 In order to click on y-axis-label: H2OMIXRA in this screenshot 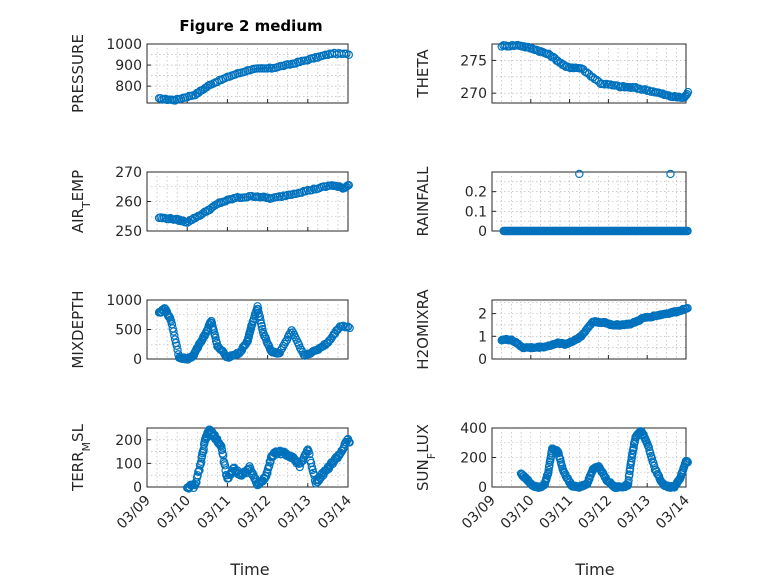, I will do `click(423, 329)`.